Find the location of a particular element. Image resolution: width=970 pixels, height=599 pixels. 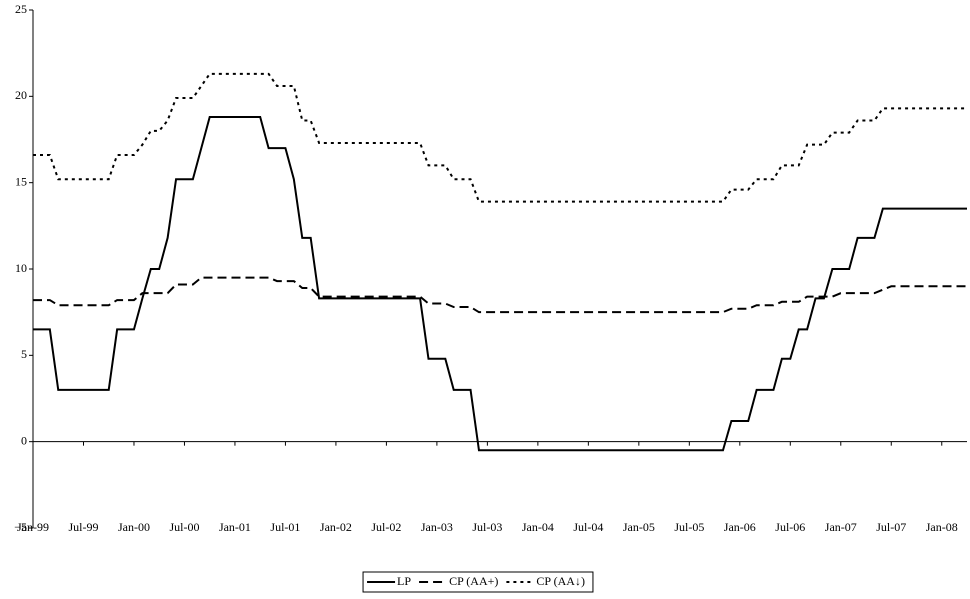

y-tick-label: 5 is located at coordinates (24, 354).